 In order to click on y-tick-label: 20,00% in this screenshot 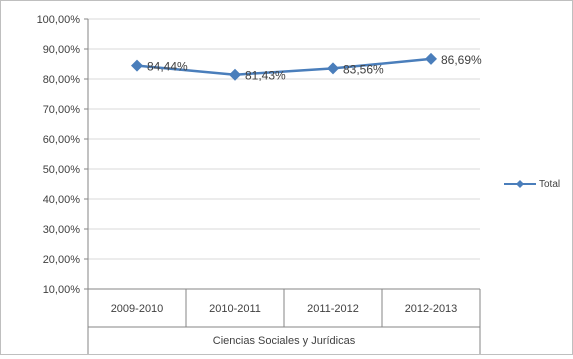, I will do `click(62, 260)`.